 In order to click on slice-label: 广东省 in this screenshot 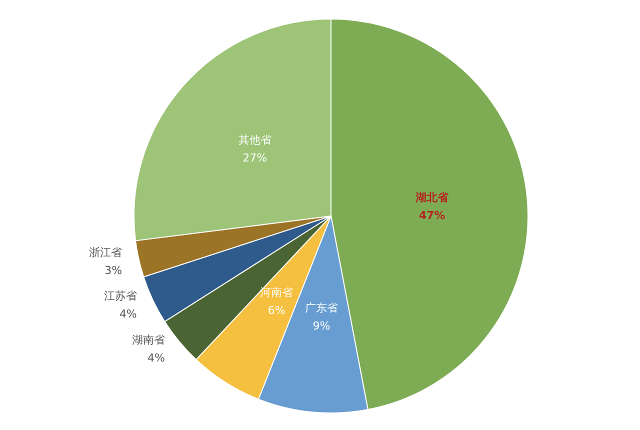, I will do `click(321, 308)`.